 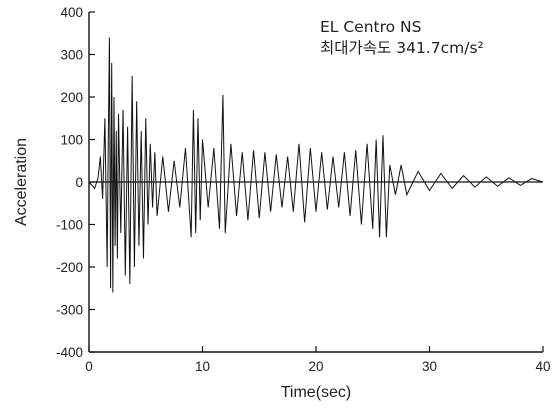 I want to click on y-ticks: 400 300 200 100 0 -100 -200 -300 -400, so click(x=75, y=182).